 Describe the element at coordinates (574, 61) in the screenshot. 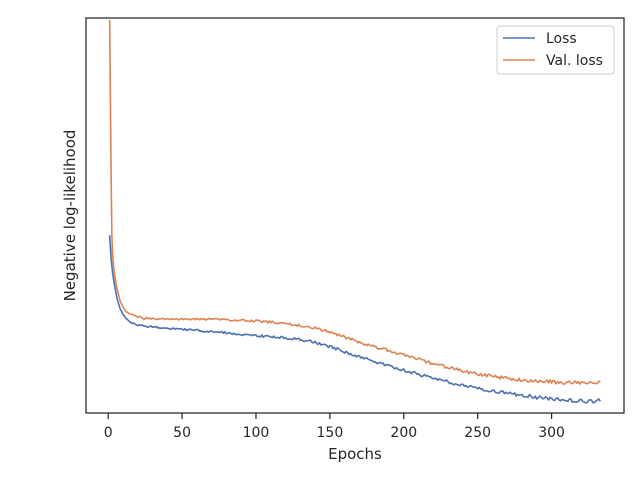

I see `legend-label-val-loss: Val. loss` at that location.